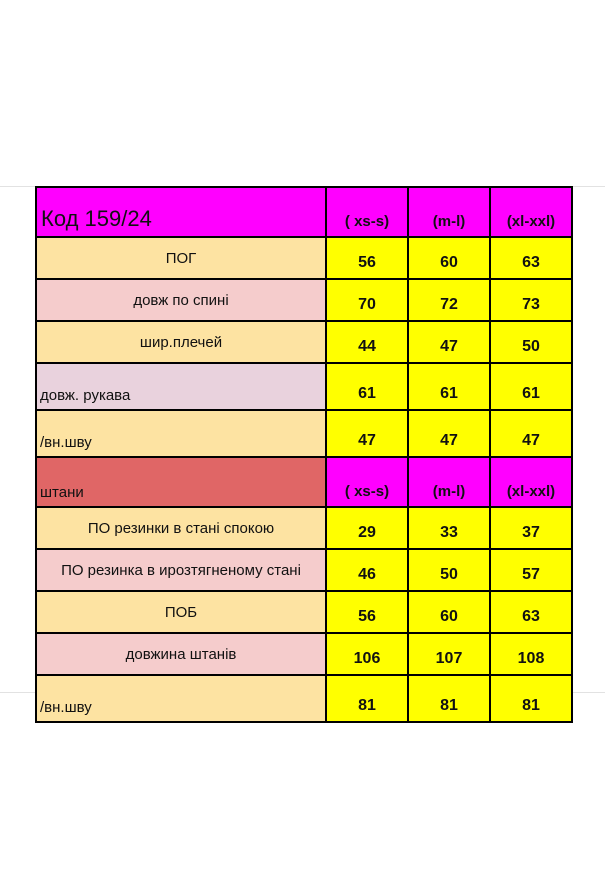 This screenshot has height=890, width=605. What do you see at coordinates (449, 300) in the screenshot?
I see `cell: 72` at bounding box center [449, 300].